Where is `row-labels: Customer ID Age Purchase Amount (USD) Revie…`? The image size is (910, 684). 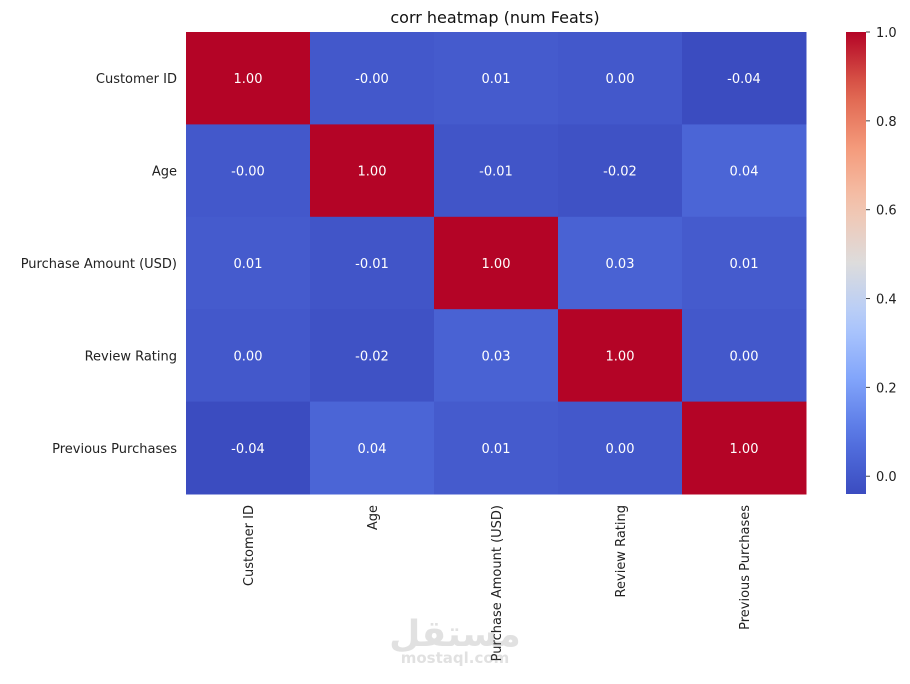
row-labels: Customer ID Age Purchase Amount (USD) Revie… is located at coordinates (99, 264).